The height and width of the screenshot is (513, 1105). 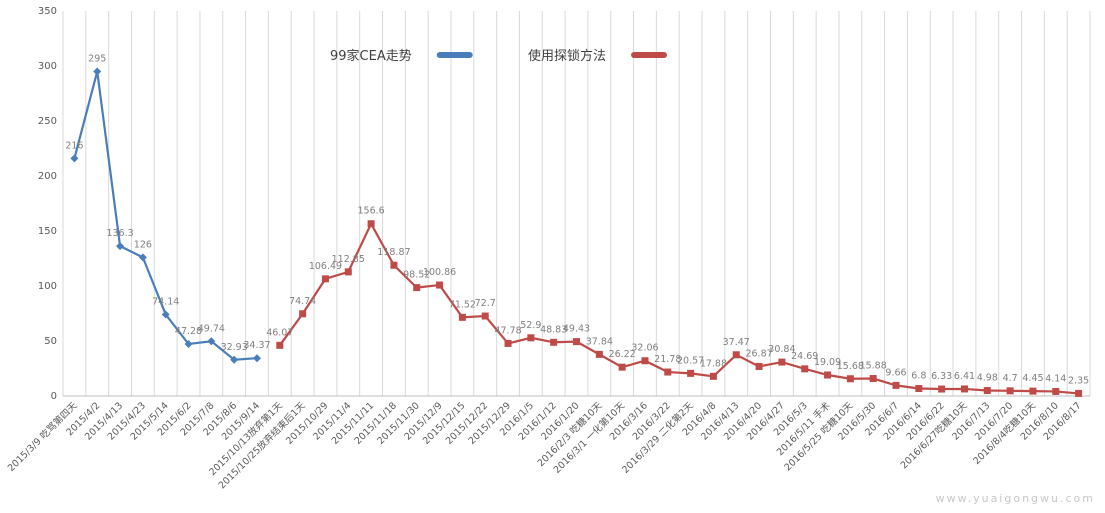 I want to click on y-tick-label: 150, so click(x=47, y=231).